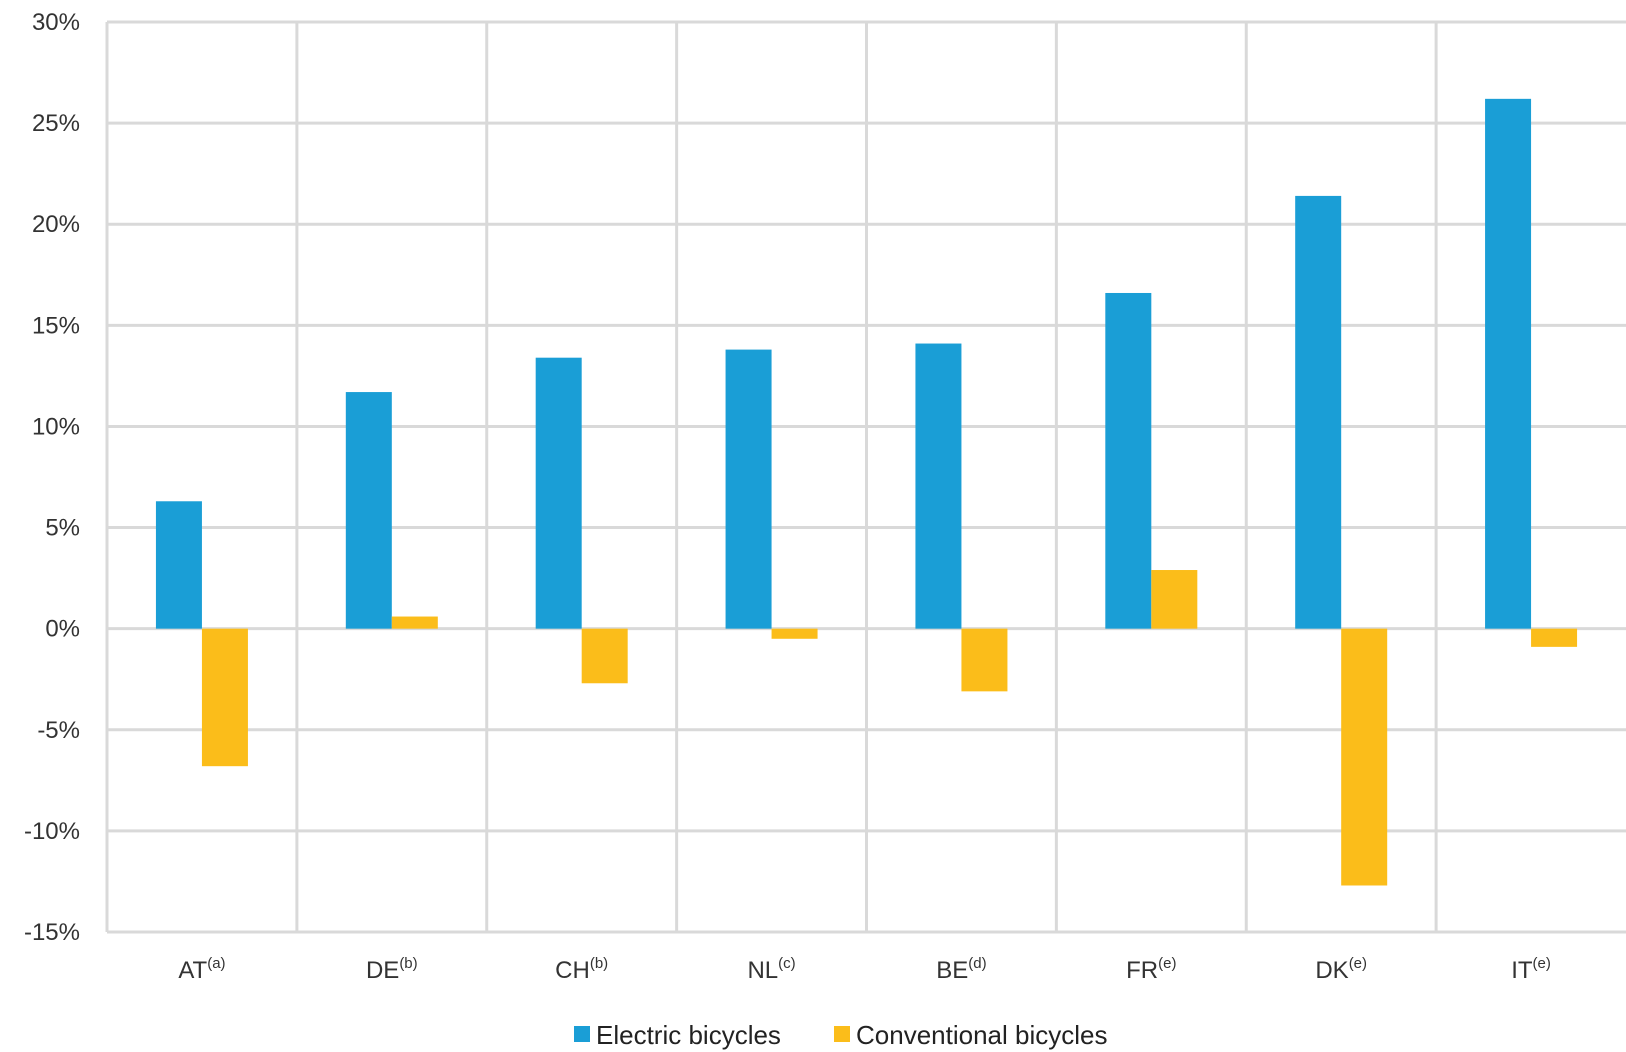 Image resolution: width=1626 pixels, height=1052 pixels. Describe the element at coordinates (771, 969) in the screenshot. I see `x-tick-label: NL(c)` at that location.